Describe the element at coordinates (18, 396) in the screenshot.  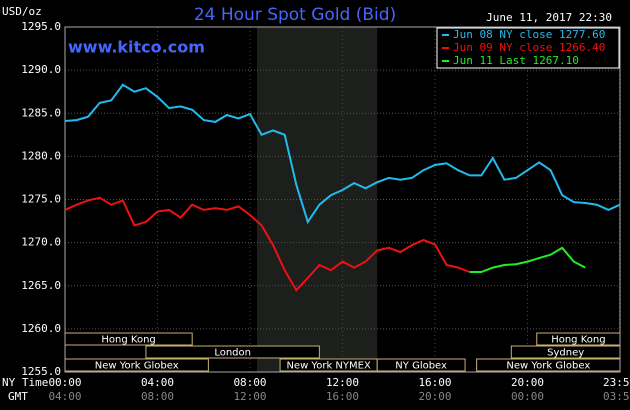
I see `x-row2-label: GMT` at that location.